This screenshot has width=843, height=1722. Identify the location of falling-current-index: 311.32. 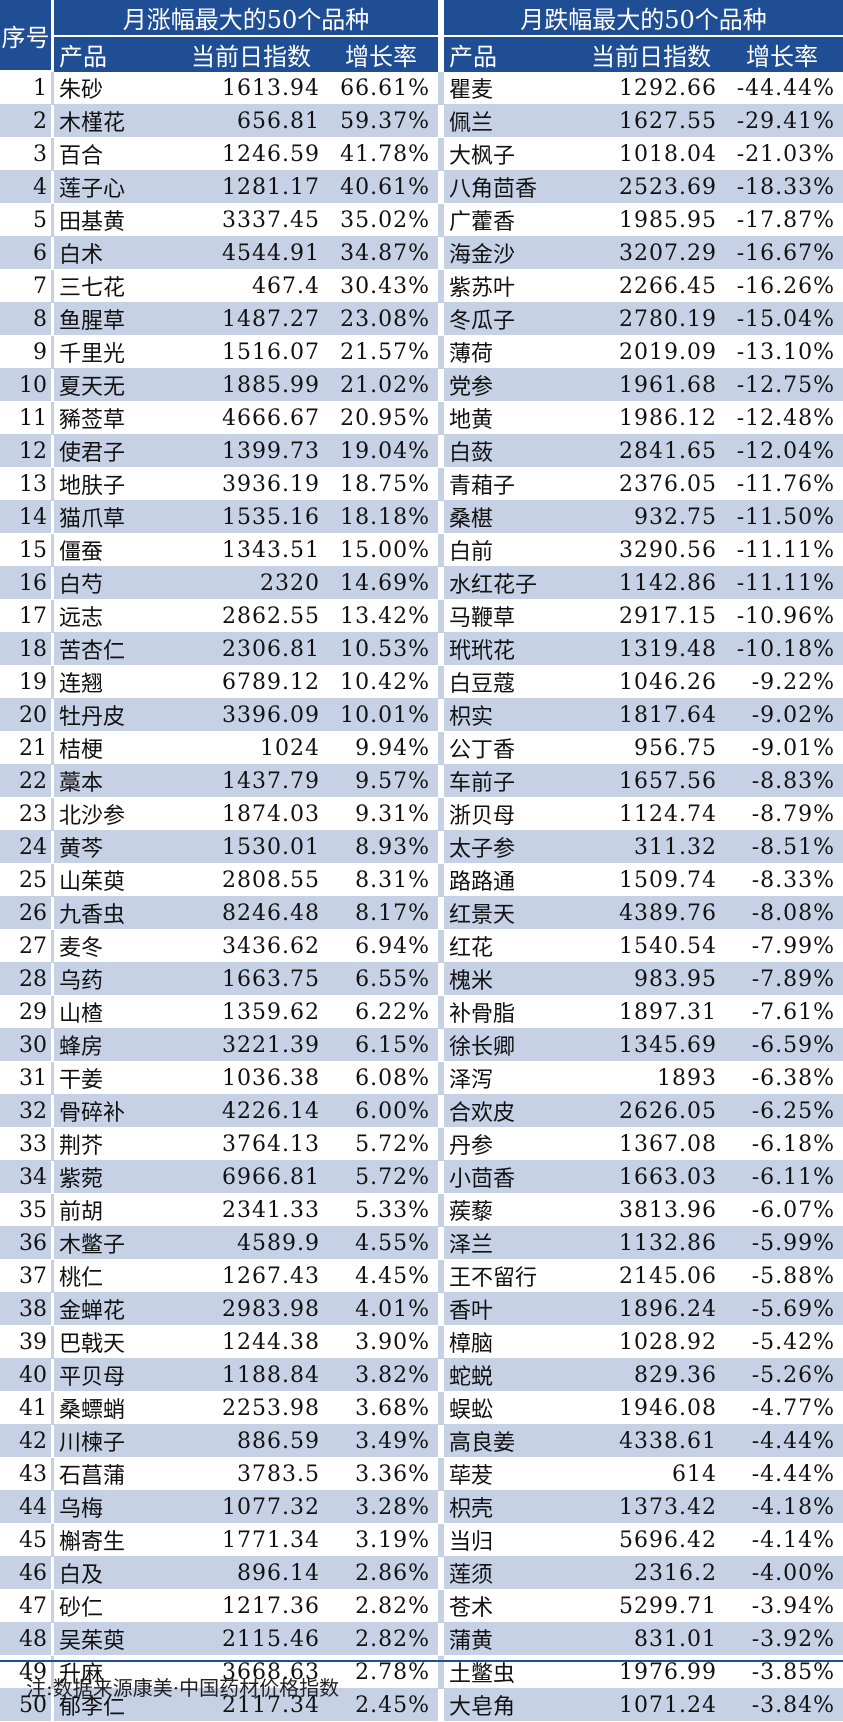
(651, 847).